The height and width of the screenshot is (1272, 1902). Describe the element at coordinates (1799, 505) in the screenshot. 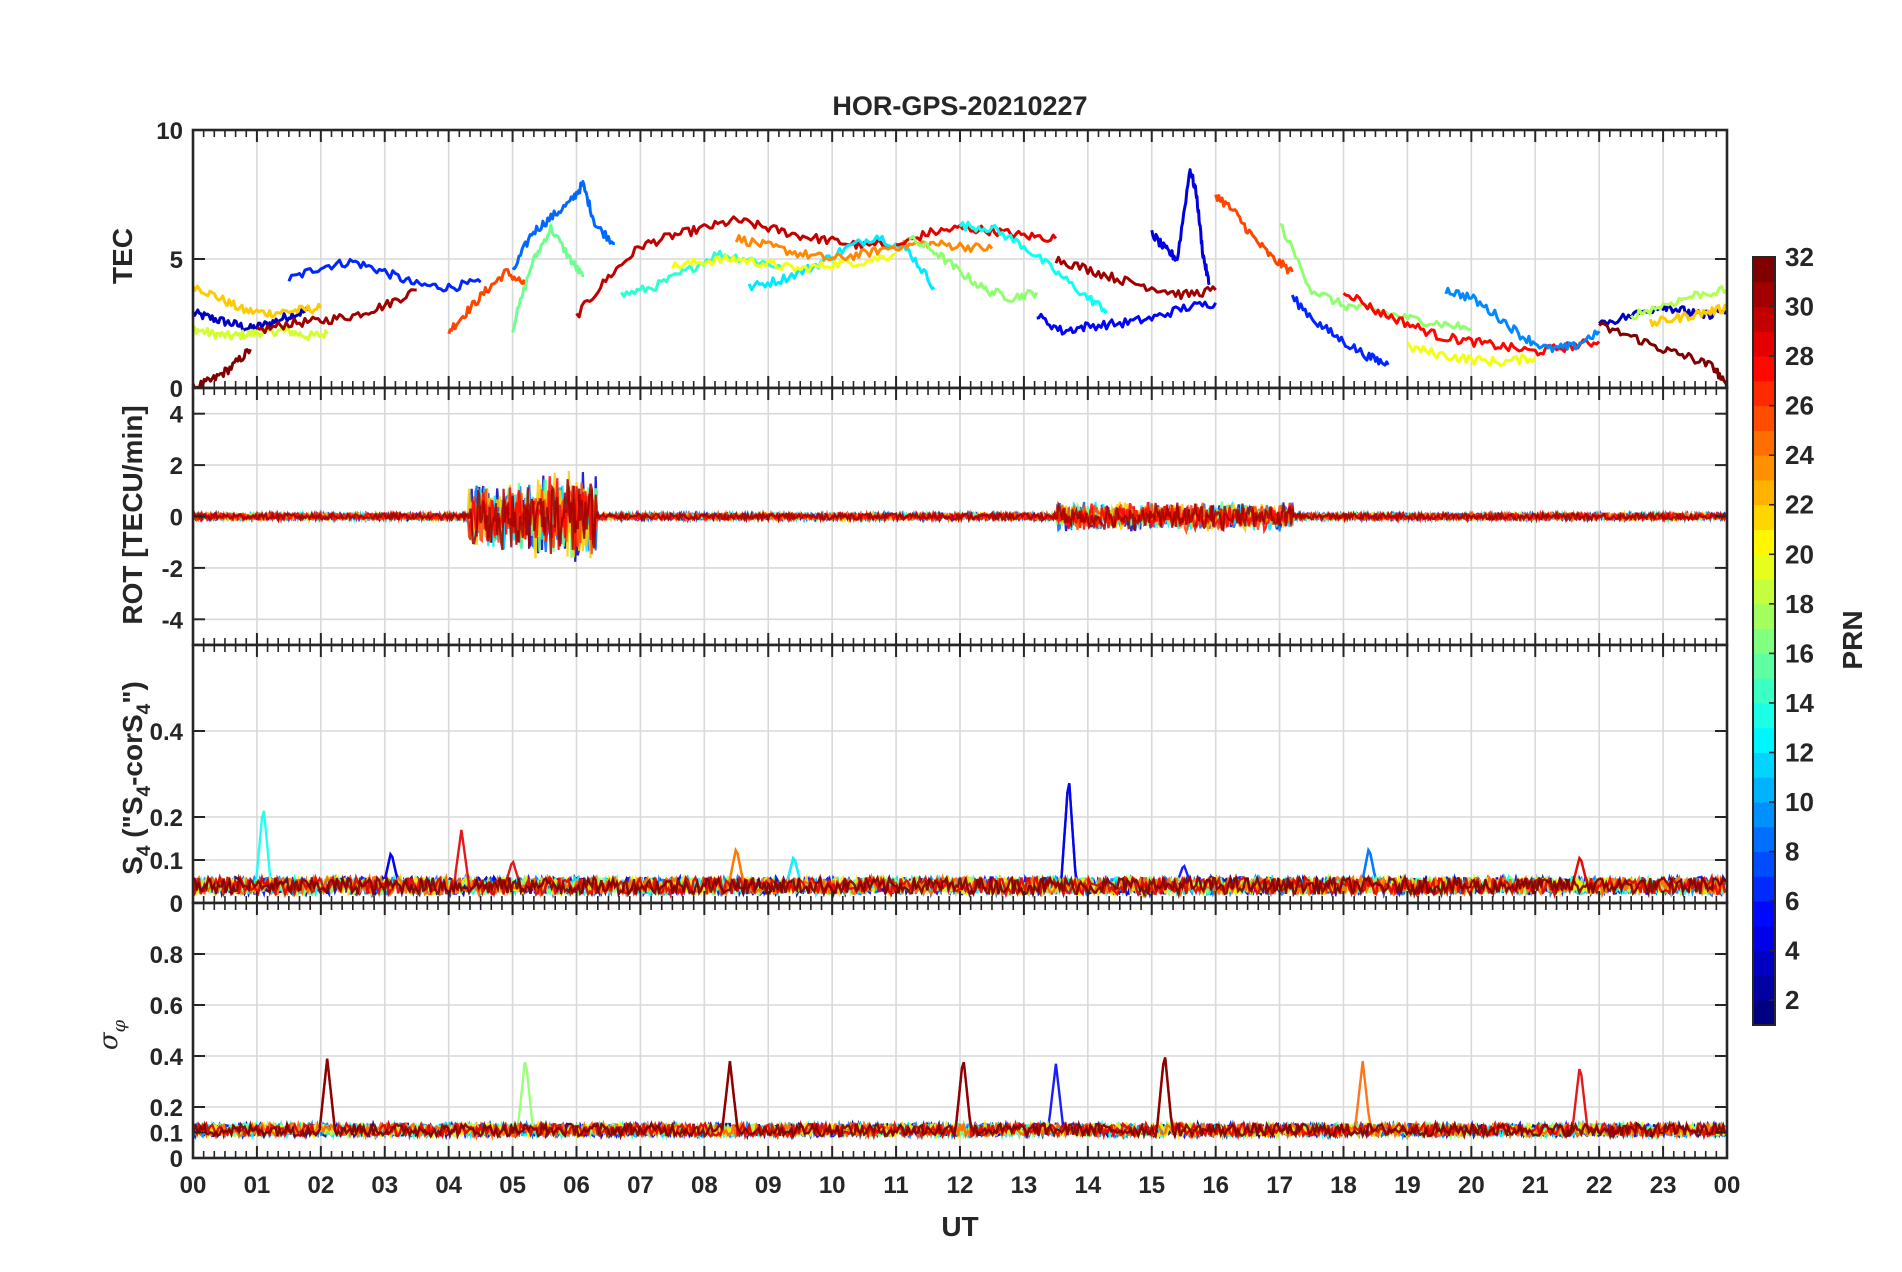

I see `colorbar-tick-label: 22` at that location.